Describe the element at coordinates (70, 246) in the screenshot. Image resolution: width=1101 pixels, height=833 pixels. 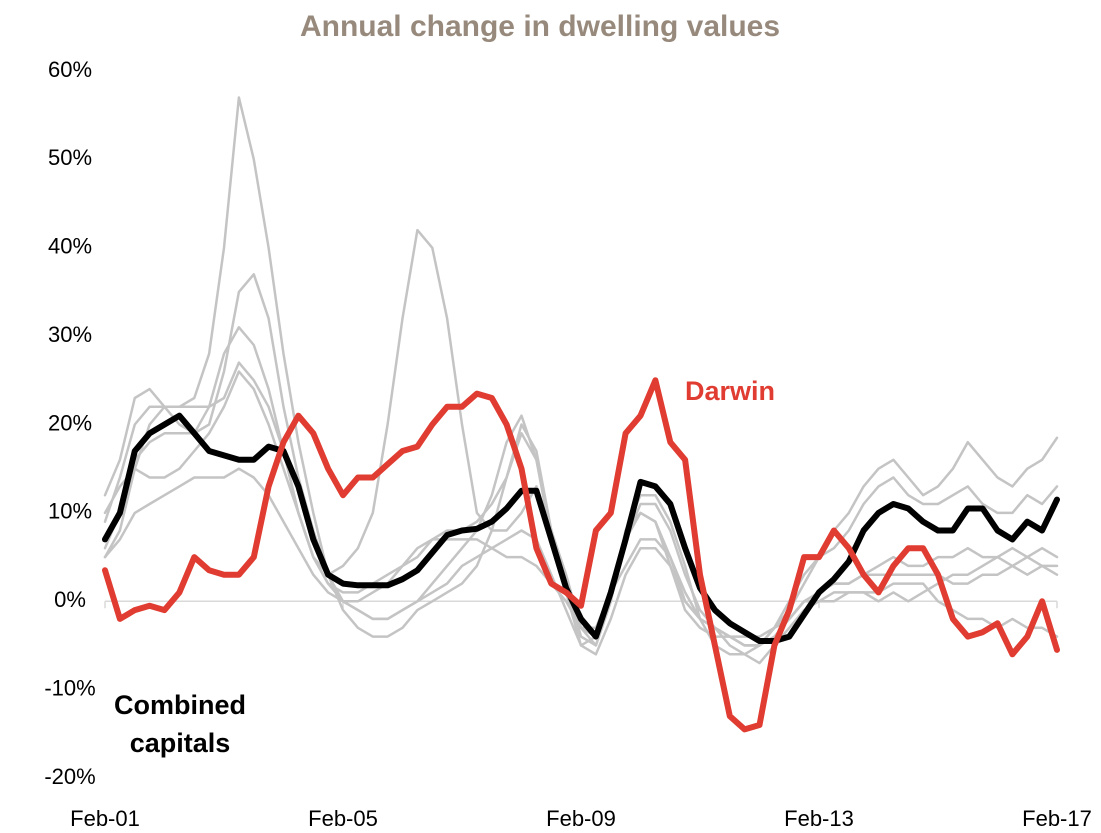
I see `y-tick-label: 40%` at that location.